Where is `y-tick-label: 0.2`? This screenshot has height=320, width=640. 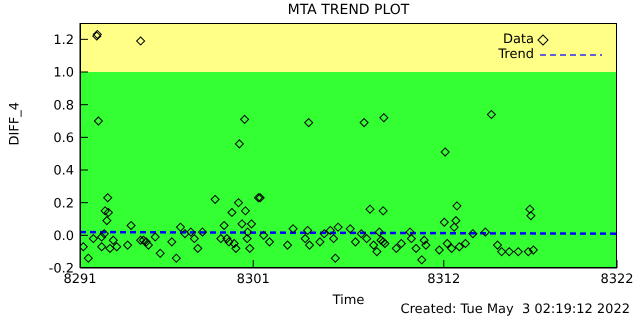
y-tick-label: 0.2 is located at coordinates (63, 204).